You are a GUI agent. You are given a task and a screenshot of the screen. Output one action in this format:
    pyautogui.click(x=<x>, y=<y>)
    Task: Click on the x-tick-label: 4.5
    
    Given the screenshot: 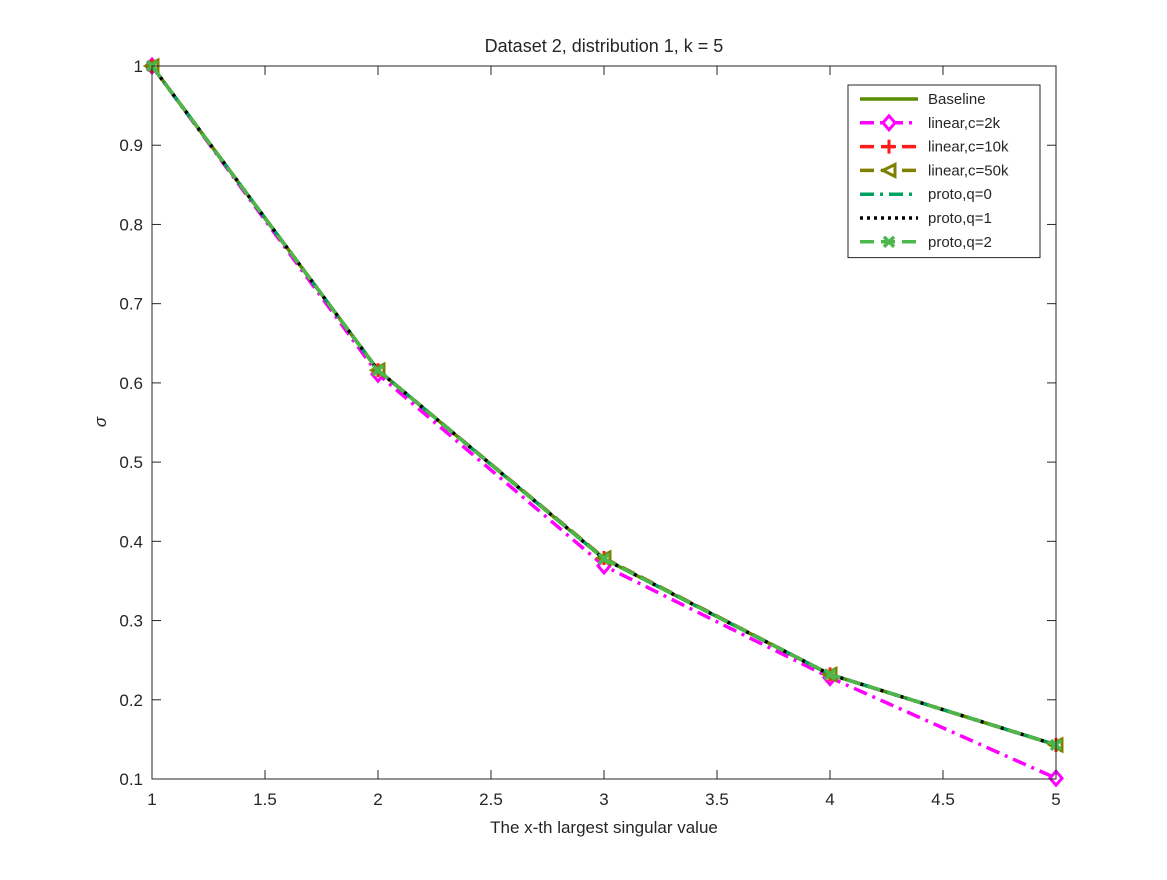 What is the action you would take?
    pyautogui.click(x=943, y=799)
    